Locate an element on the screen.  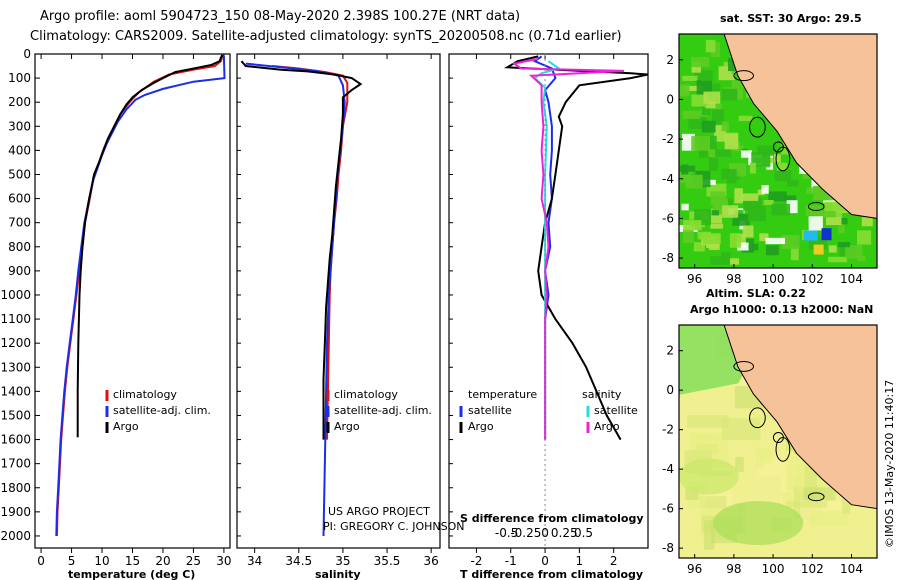
y-tick-label: 900 is located at coordinates (19, 271).